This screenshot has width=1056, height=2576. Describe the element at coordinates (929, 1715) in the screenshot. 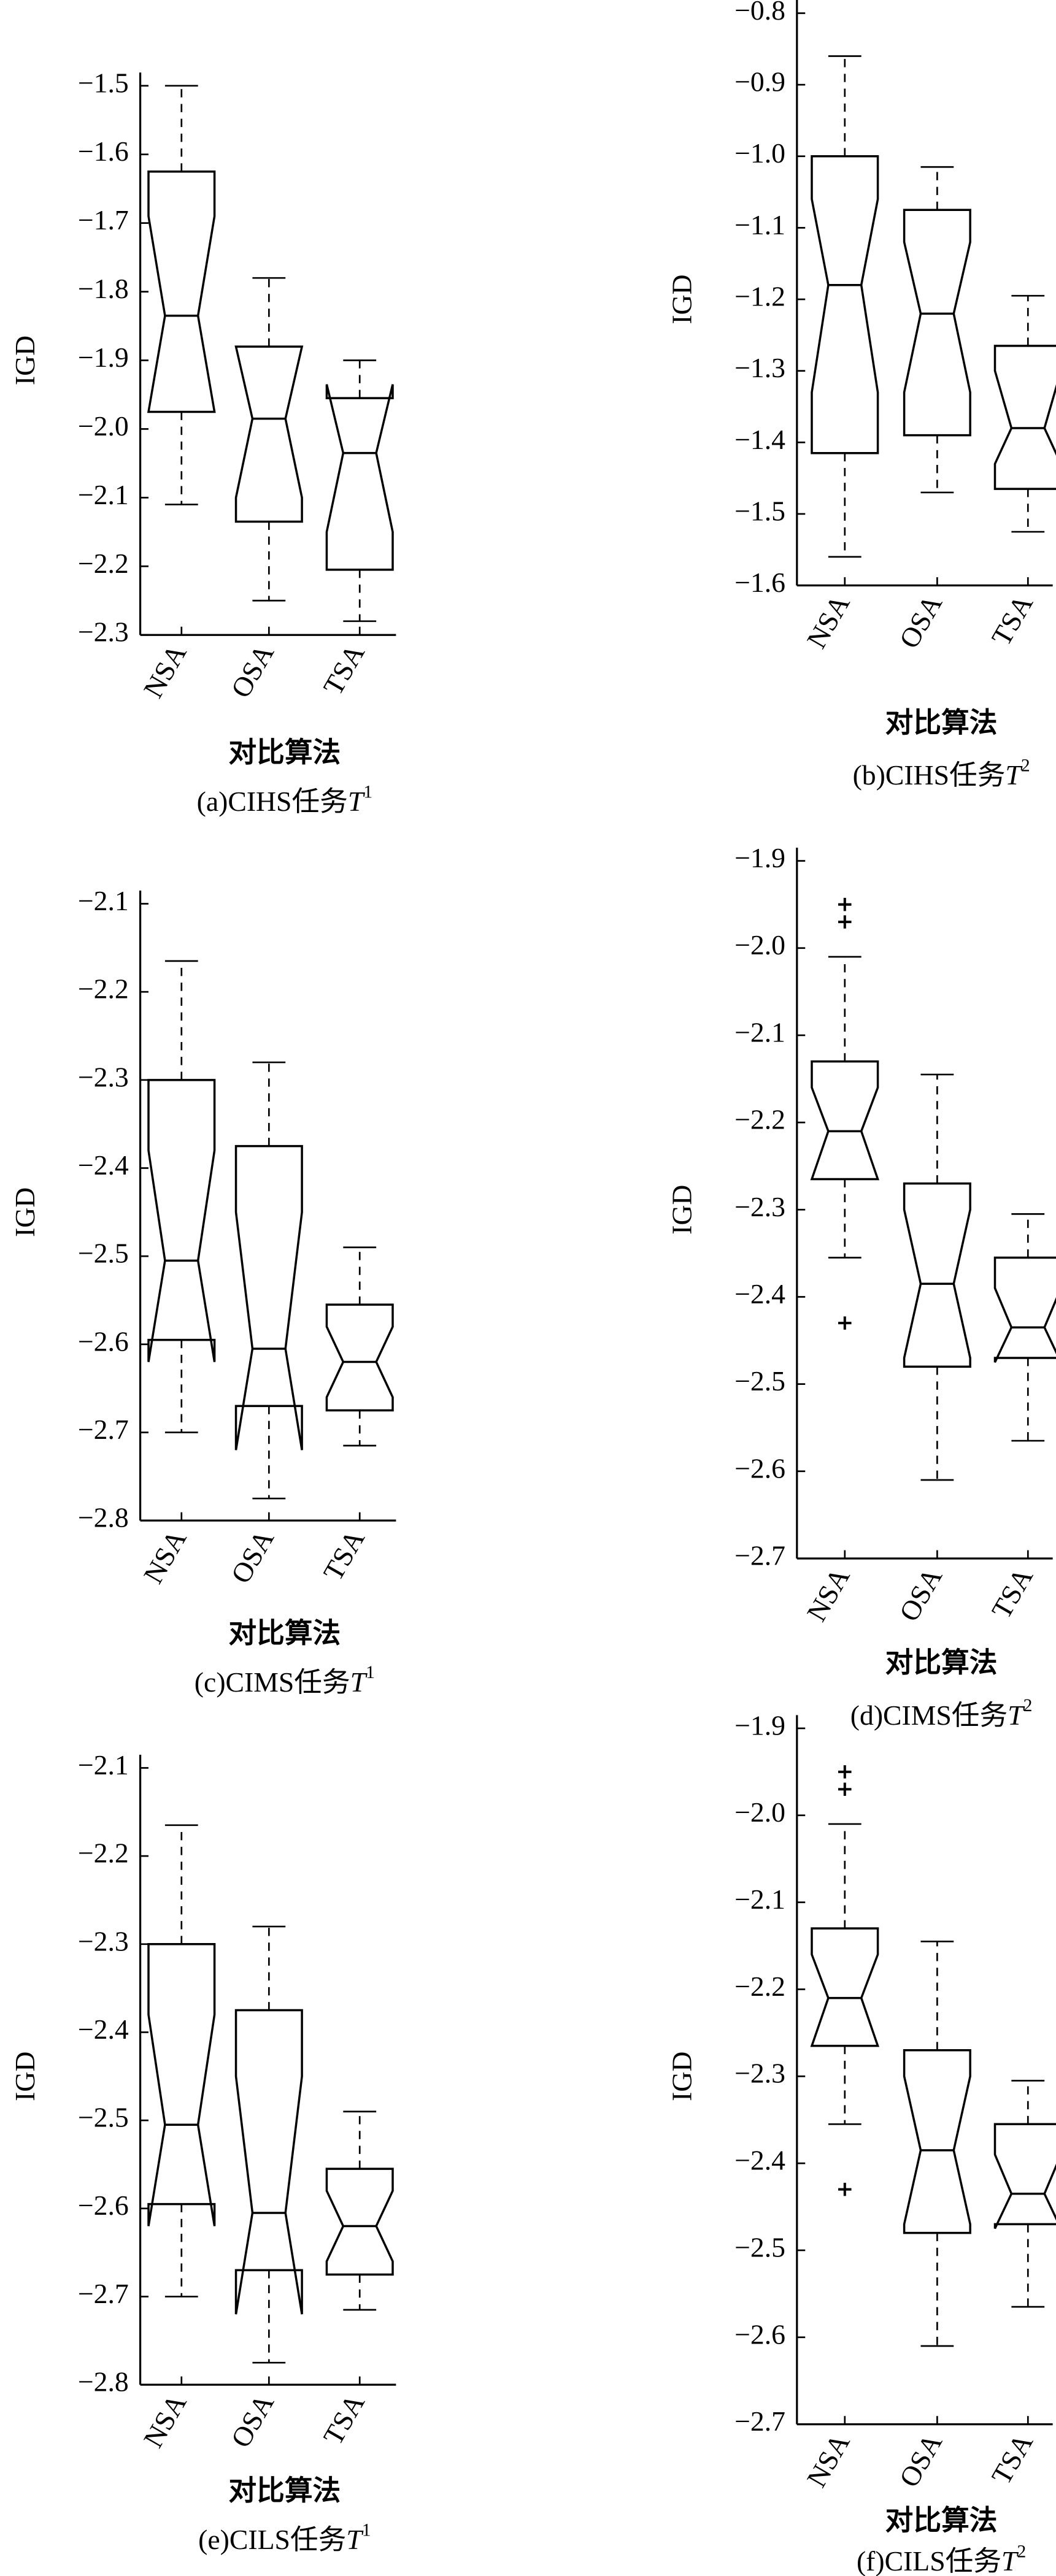

I see `caption-text: (d)CIMS任务` at that location.